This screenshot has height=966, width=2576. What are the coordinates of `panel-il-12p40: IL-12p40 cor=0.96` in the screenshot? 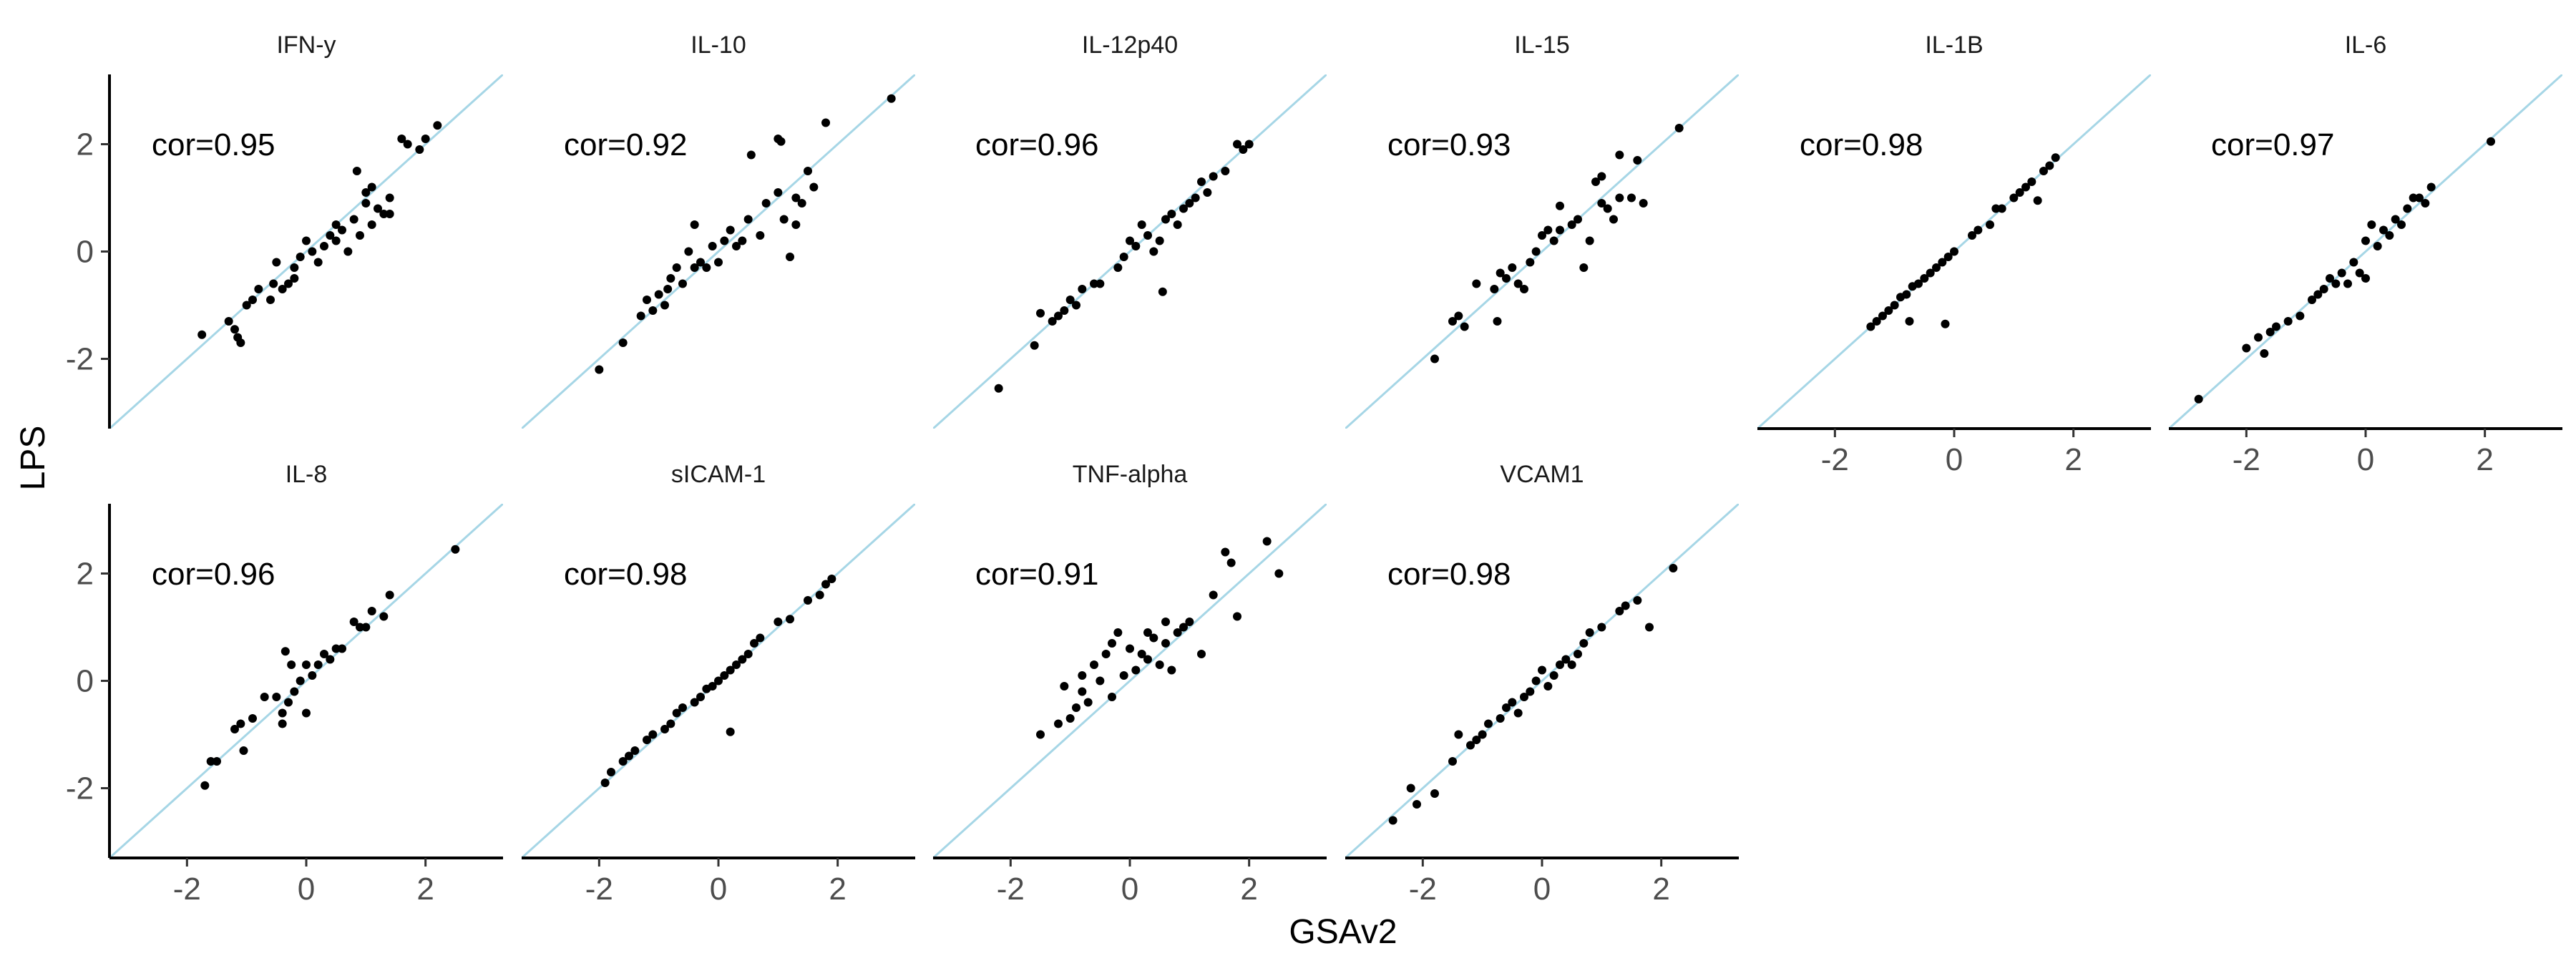 It's located at (1130, 230).